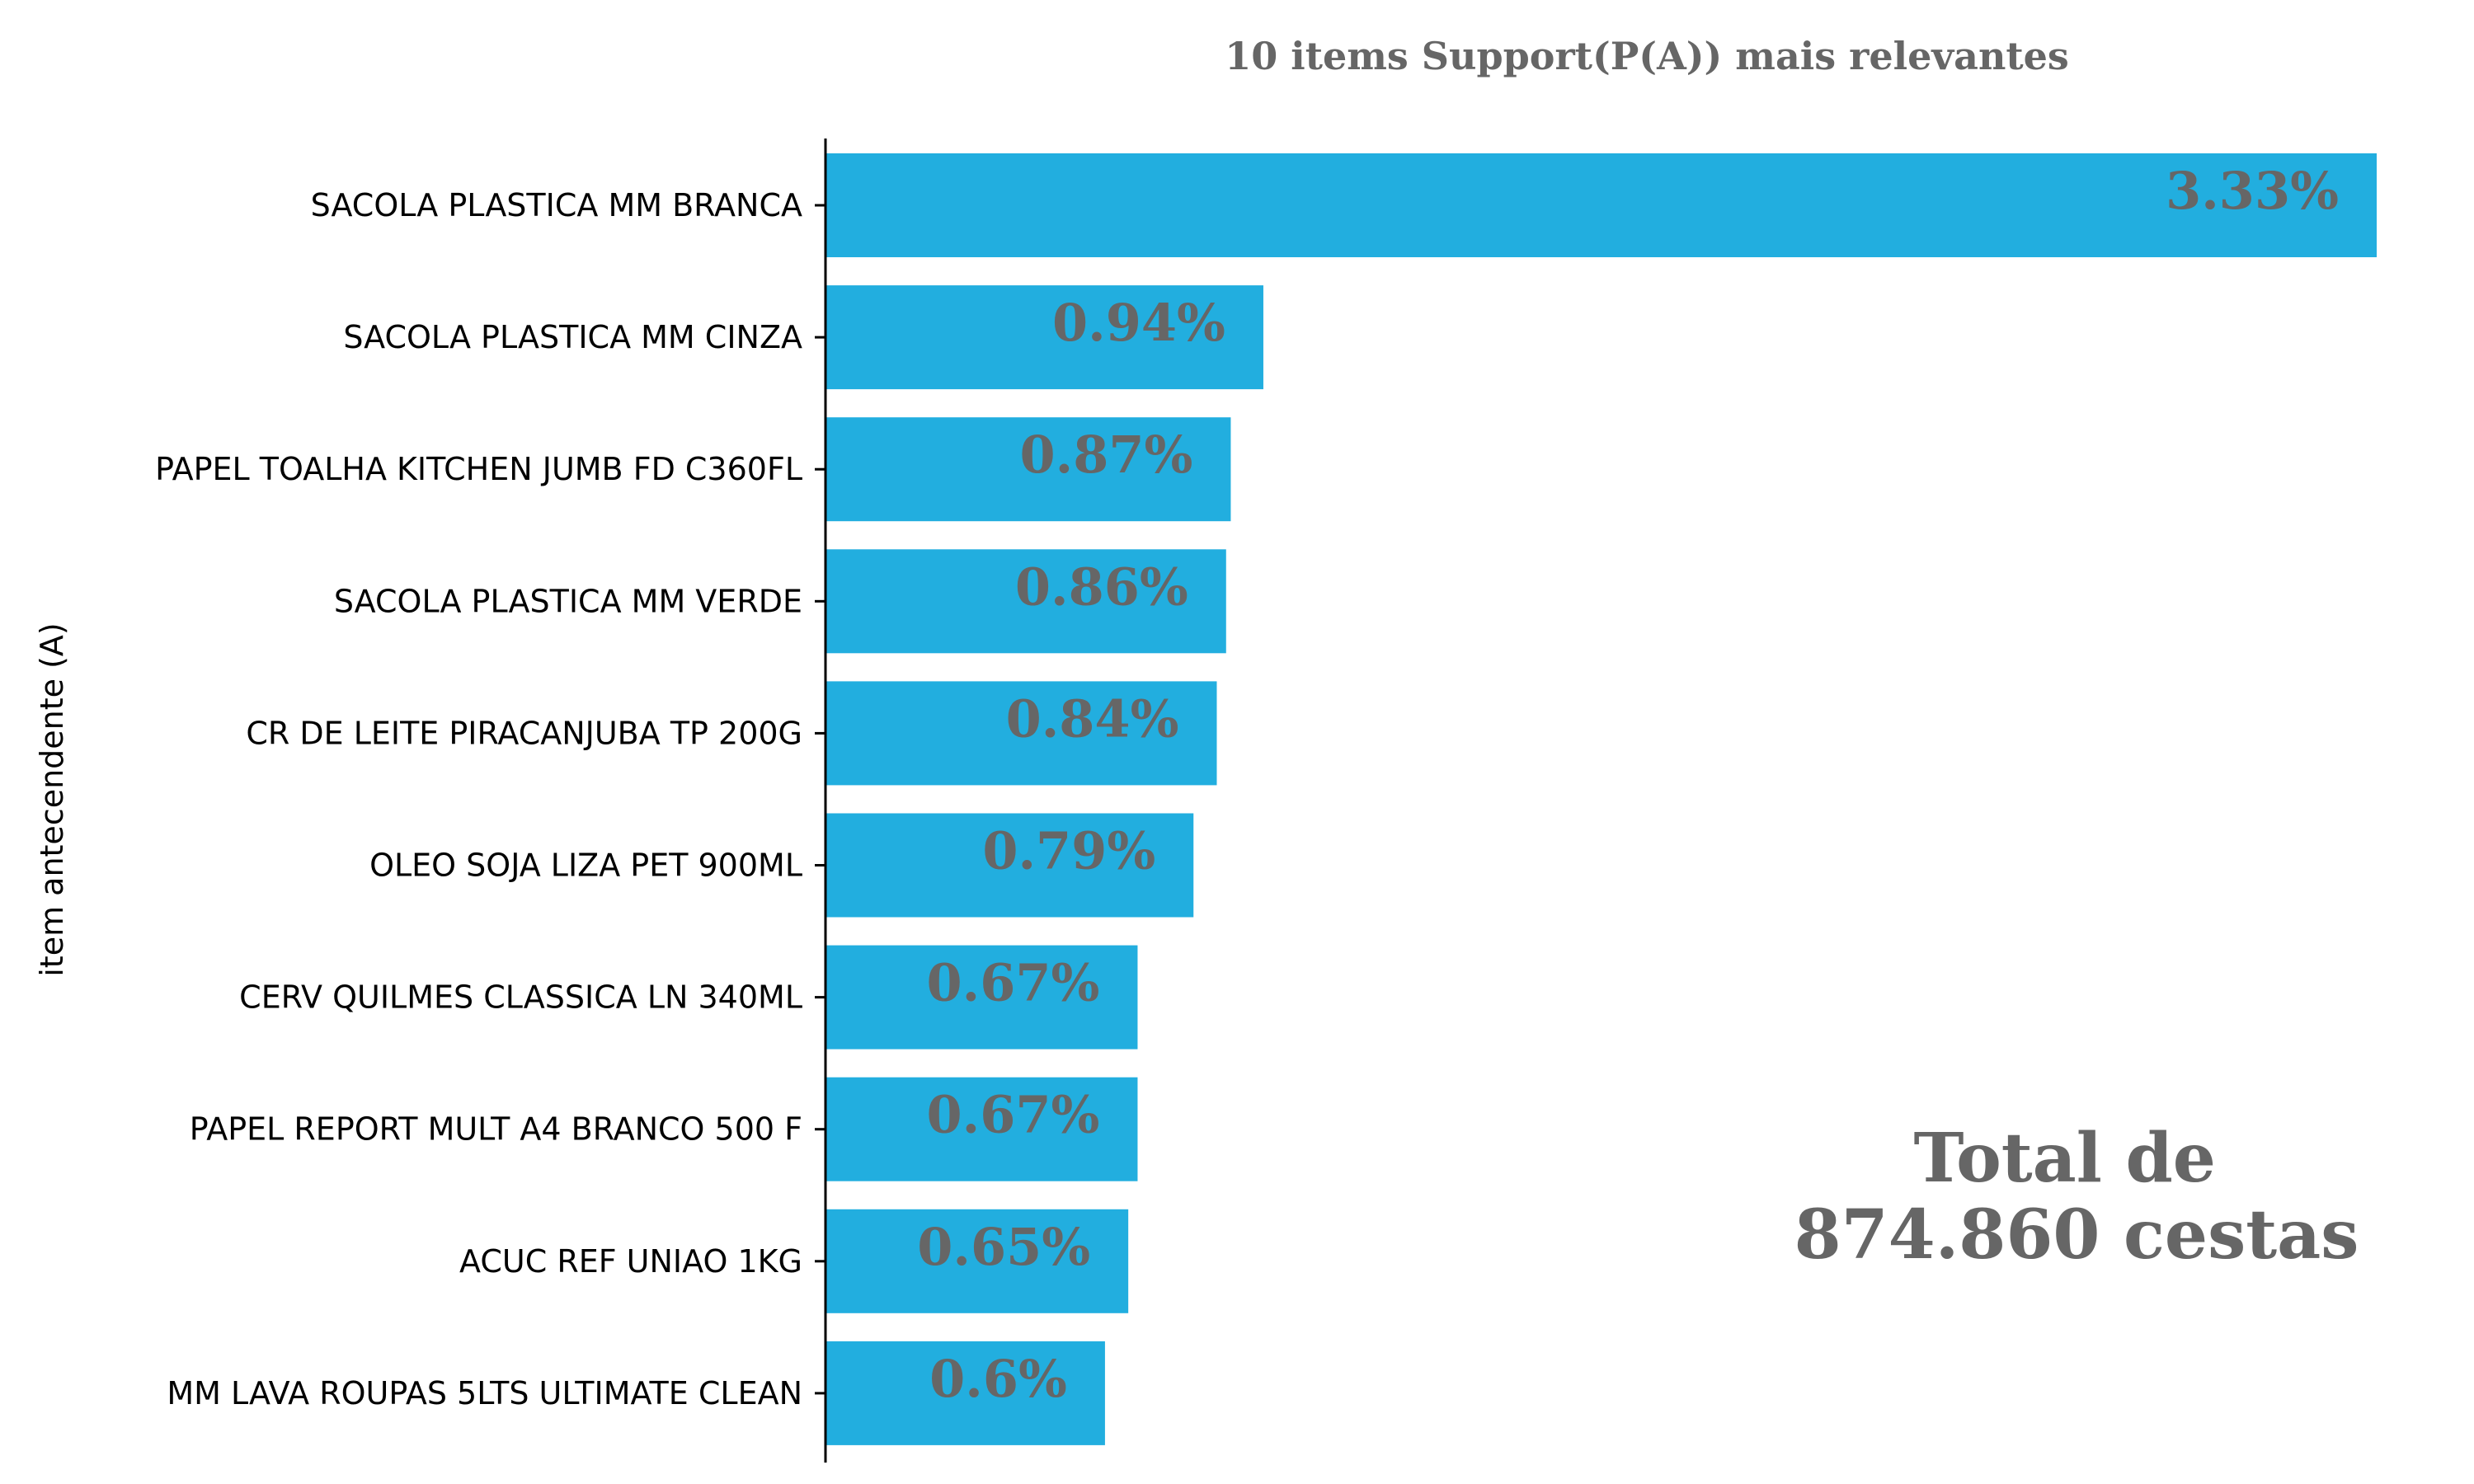  What do you see at coordinates (630, 1261) in the screenshot?
I see `y-tick-label-9: ACUC REF UNIAO 1KG` at bounding box center [630, 1261].